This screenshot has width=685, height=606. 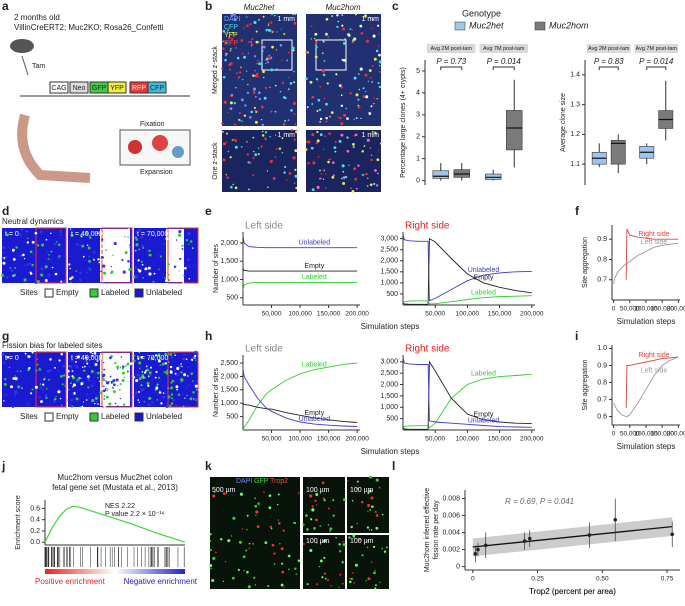 I want to click on channel: YFP, so click(x=231, y=35).